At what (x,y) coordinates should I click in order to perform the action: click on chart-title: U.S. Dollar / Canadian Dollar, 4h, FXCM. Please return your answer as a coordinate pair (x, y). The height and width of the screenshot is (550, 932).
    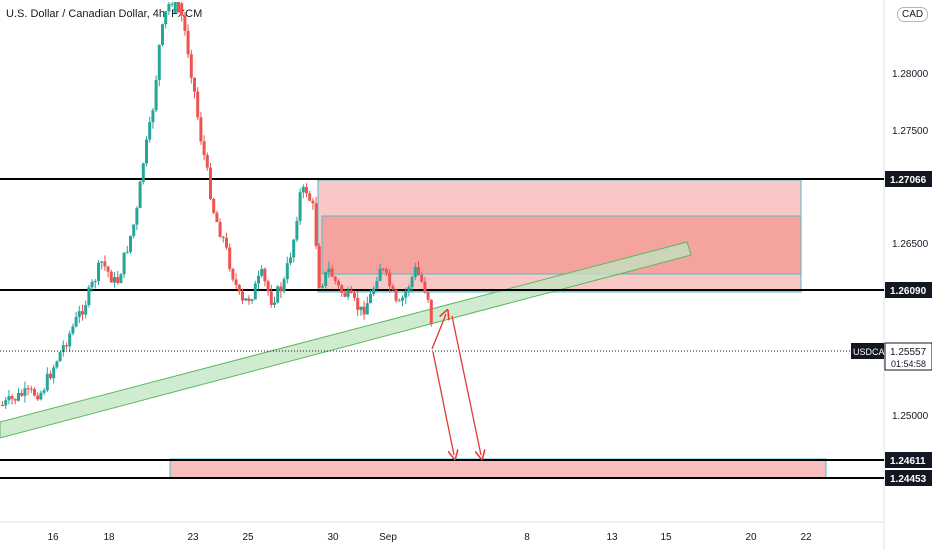
    Looking at the image, I should click on (104, 14).